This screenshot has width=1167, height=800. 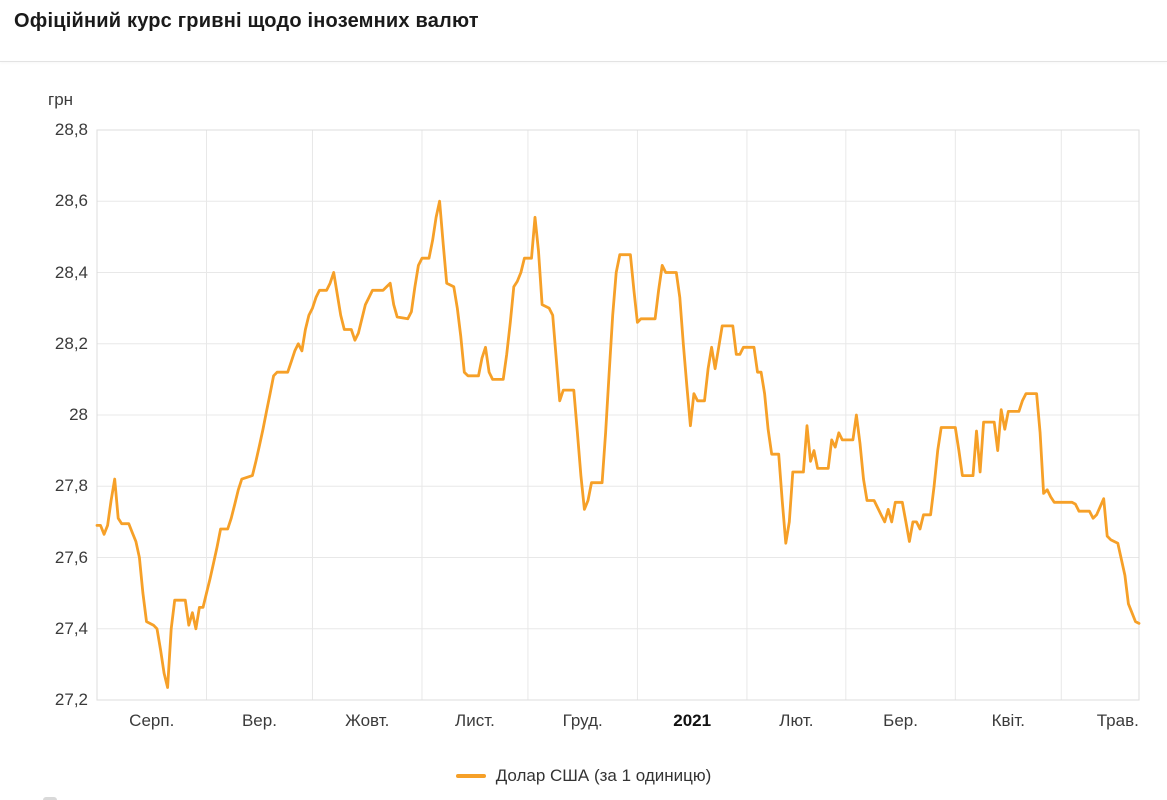 I want to click on chart-legend: Долар США (за 1 одиницю), so click(x=583, y=776).